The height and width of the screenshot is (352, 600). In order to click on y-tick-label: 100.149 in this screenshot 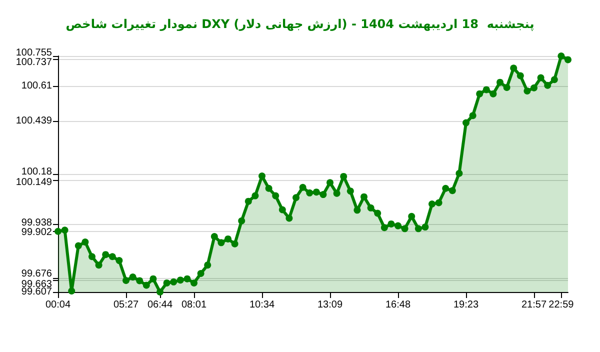, I will do `click(34, 182)`.